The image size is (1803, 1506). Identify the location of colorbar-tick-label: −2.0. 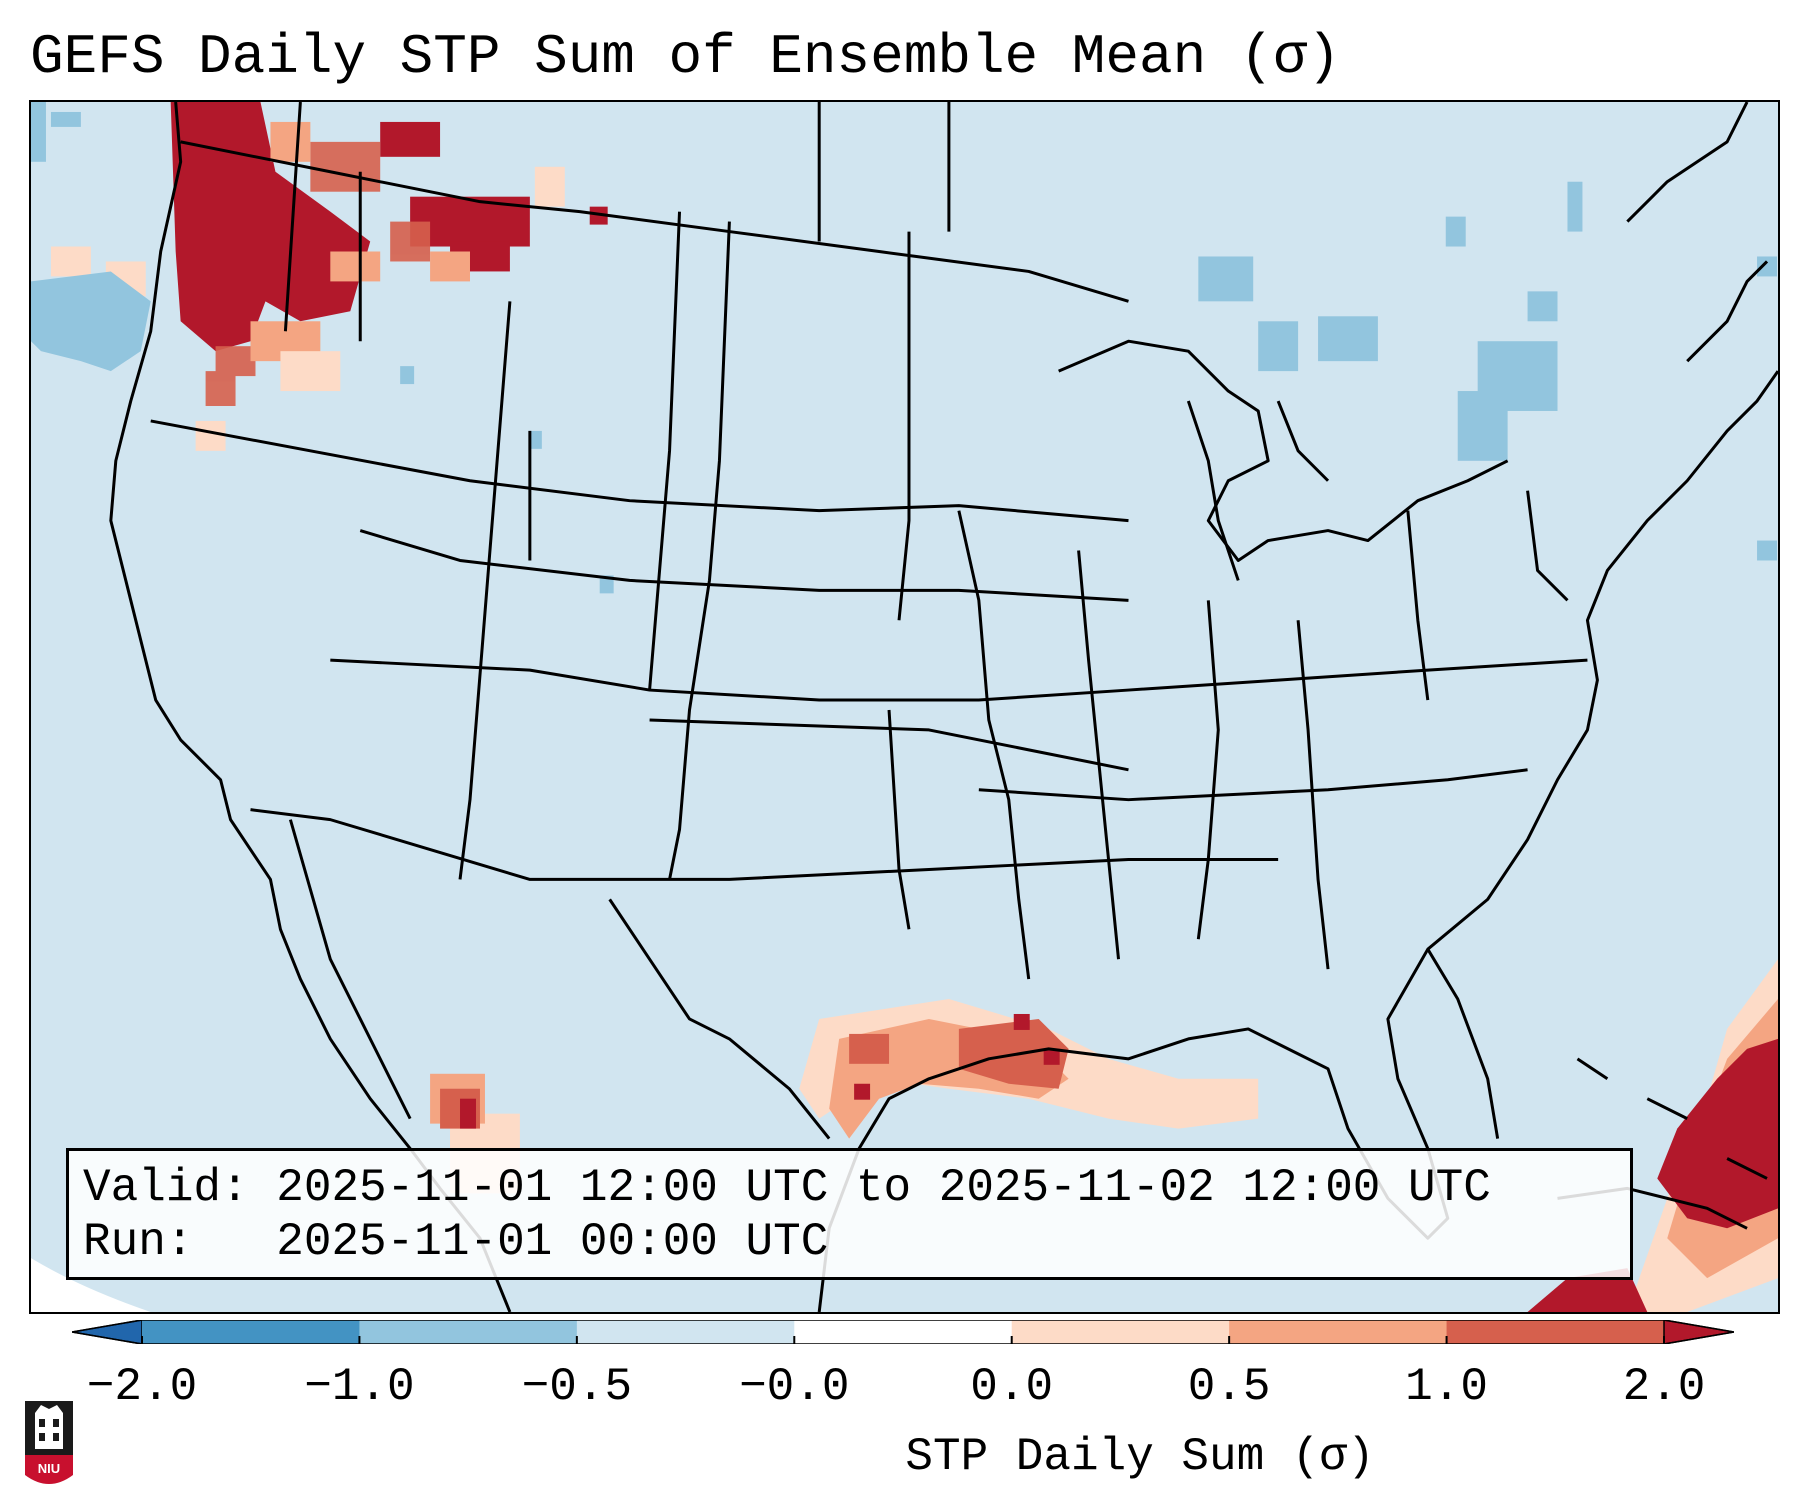
(142, 1387).